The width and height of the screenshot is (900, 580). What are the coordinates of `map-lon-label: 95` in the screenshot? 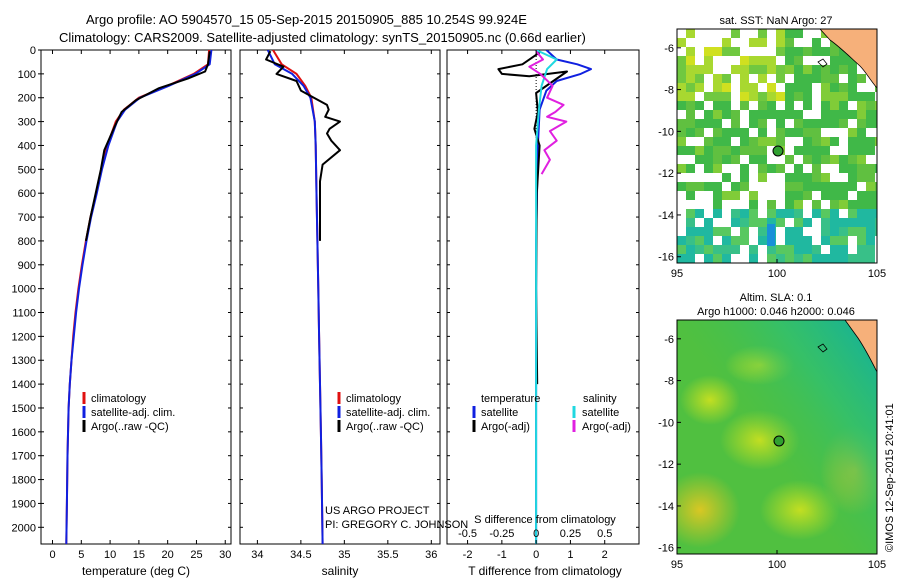 It's located at (677, 274).